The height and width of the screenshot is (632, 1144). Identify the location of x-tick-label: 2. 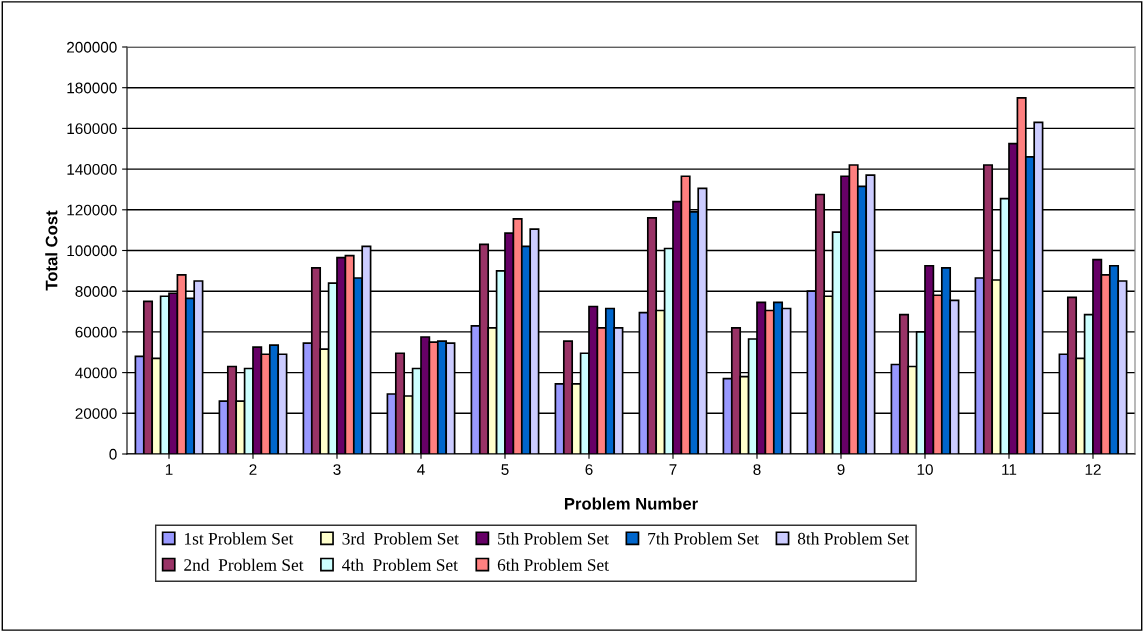
(253, 469).